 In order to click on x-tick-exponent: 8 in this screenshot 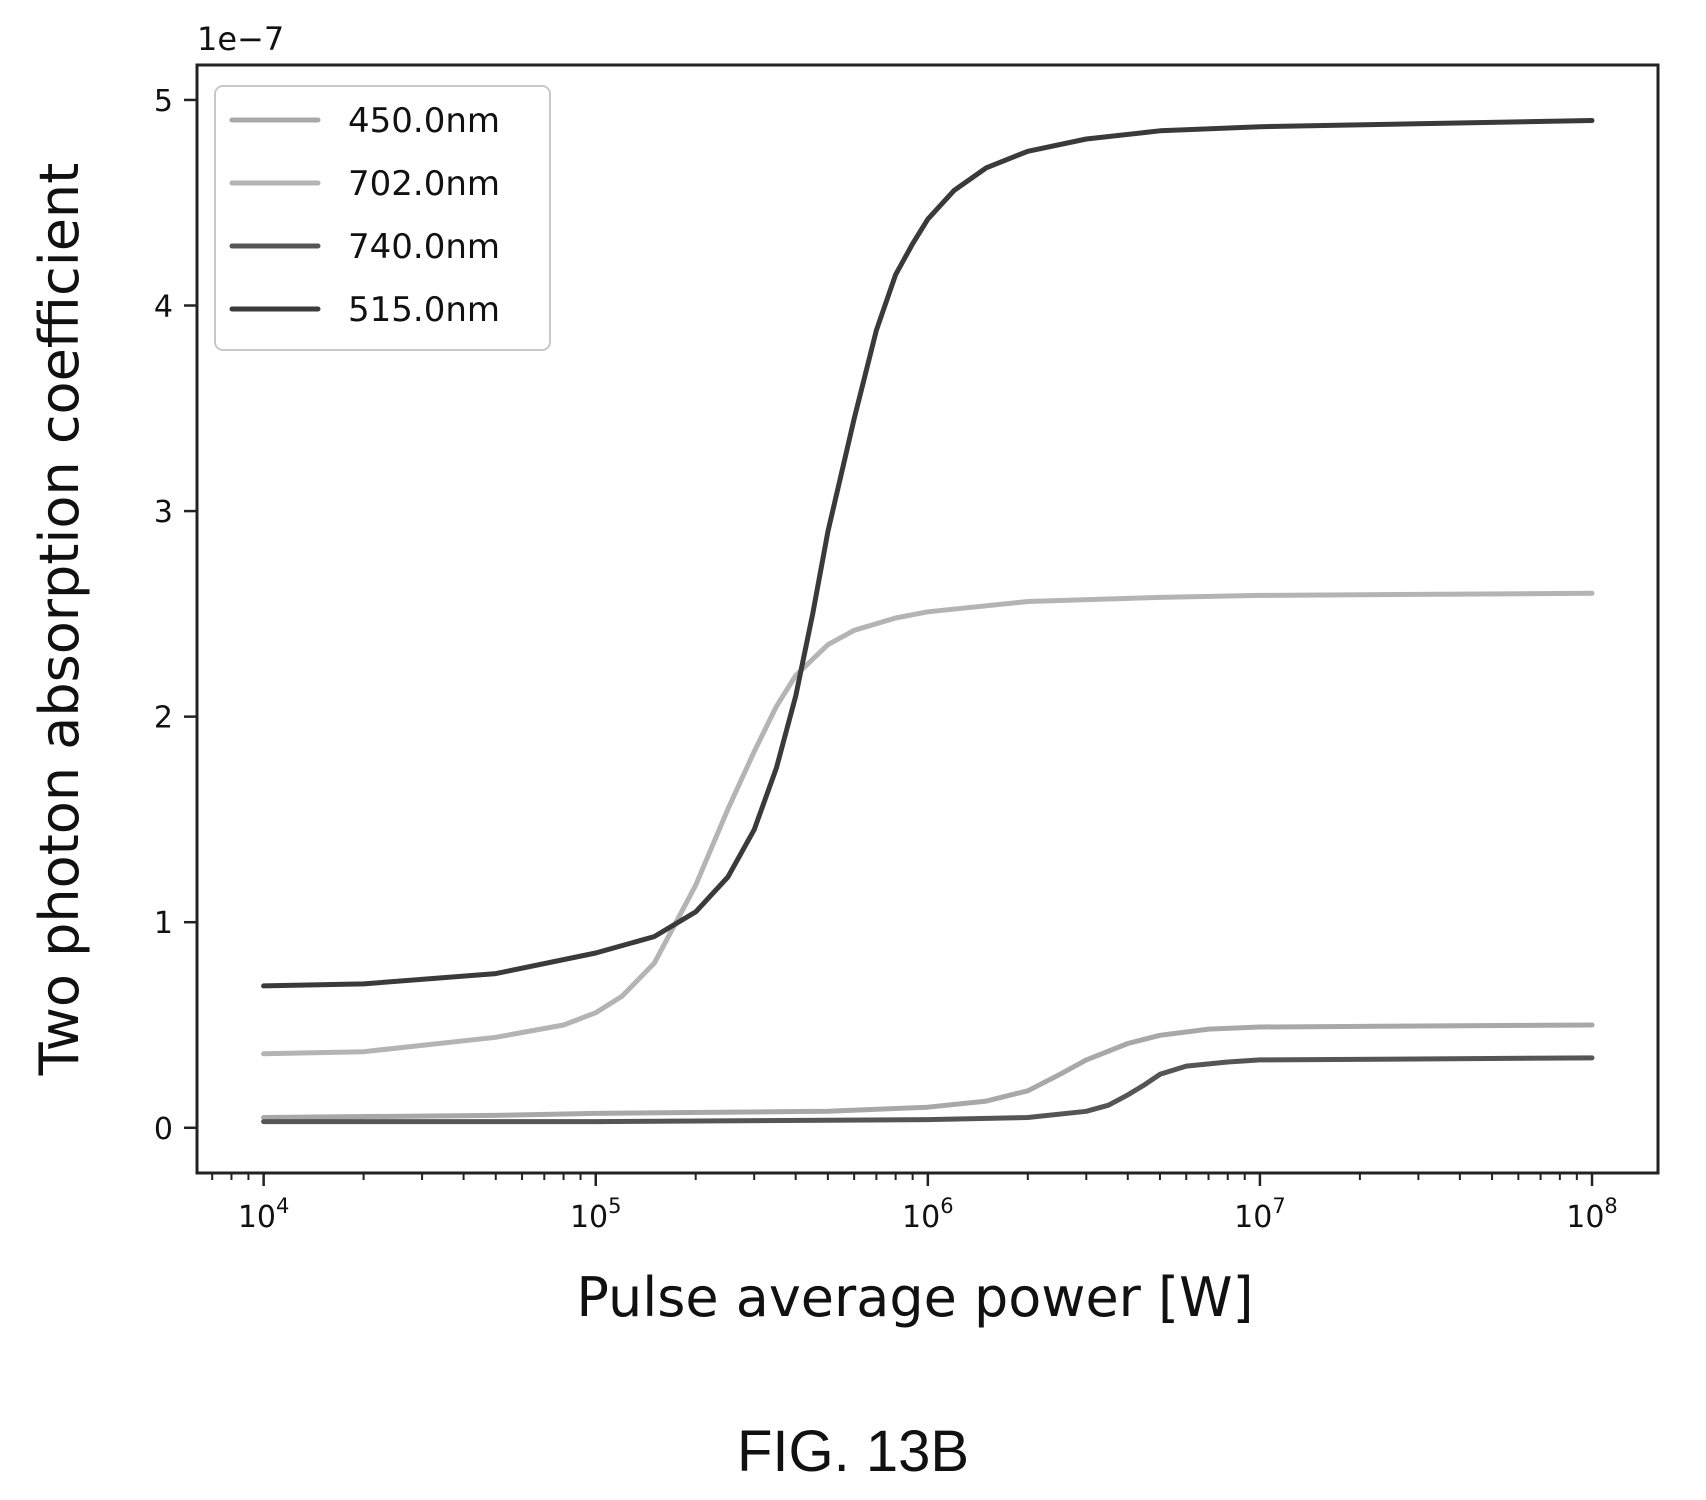, I will do `click(1610, 1206)`.